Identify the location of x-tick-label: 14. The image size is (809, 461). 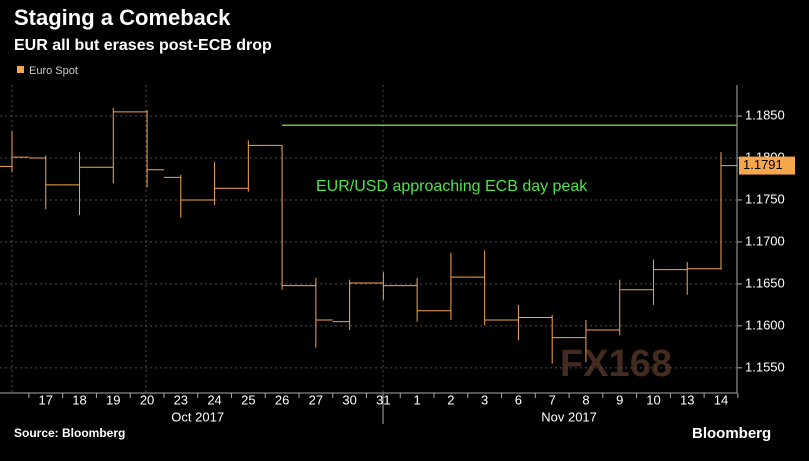
(721, 399).